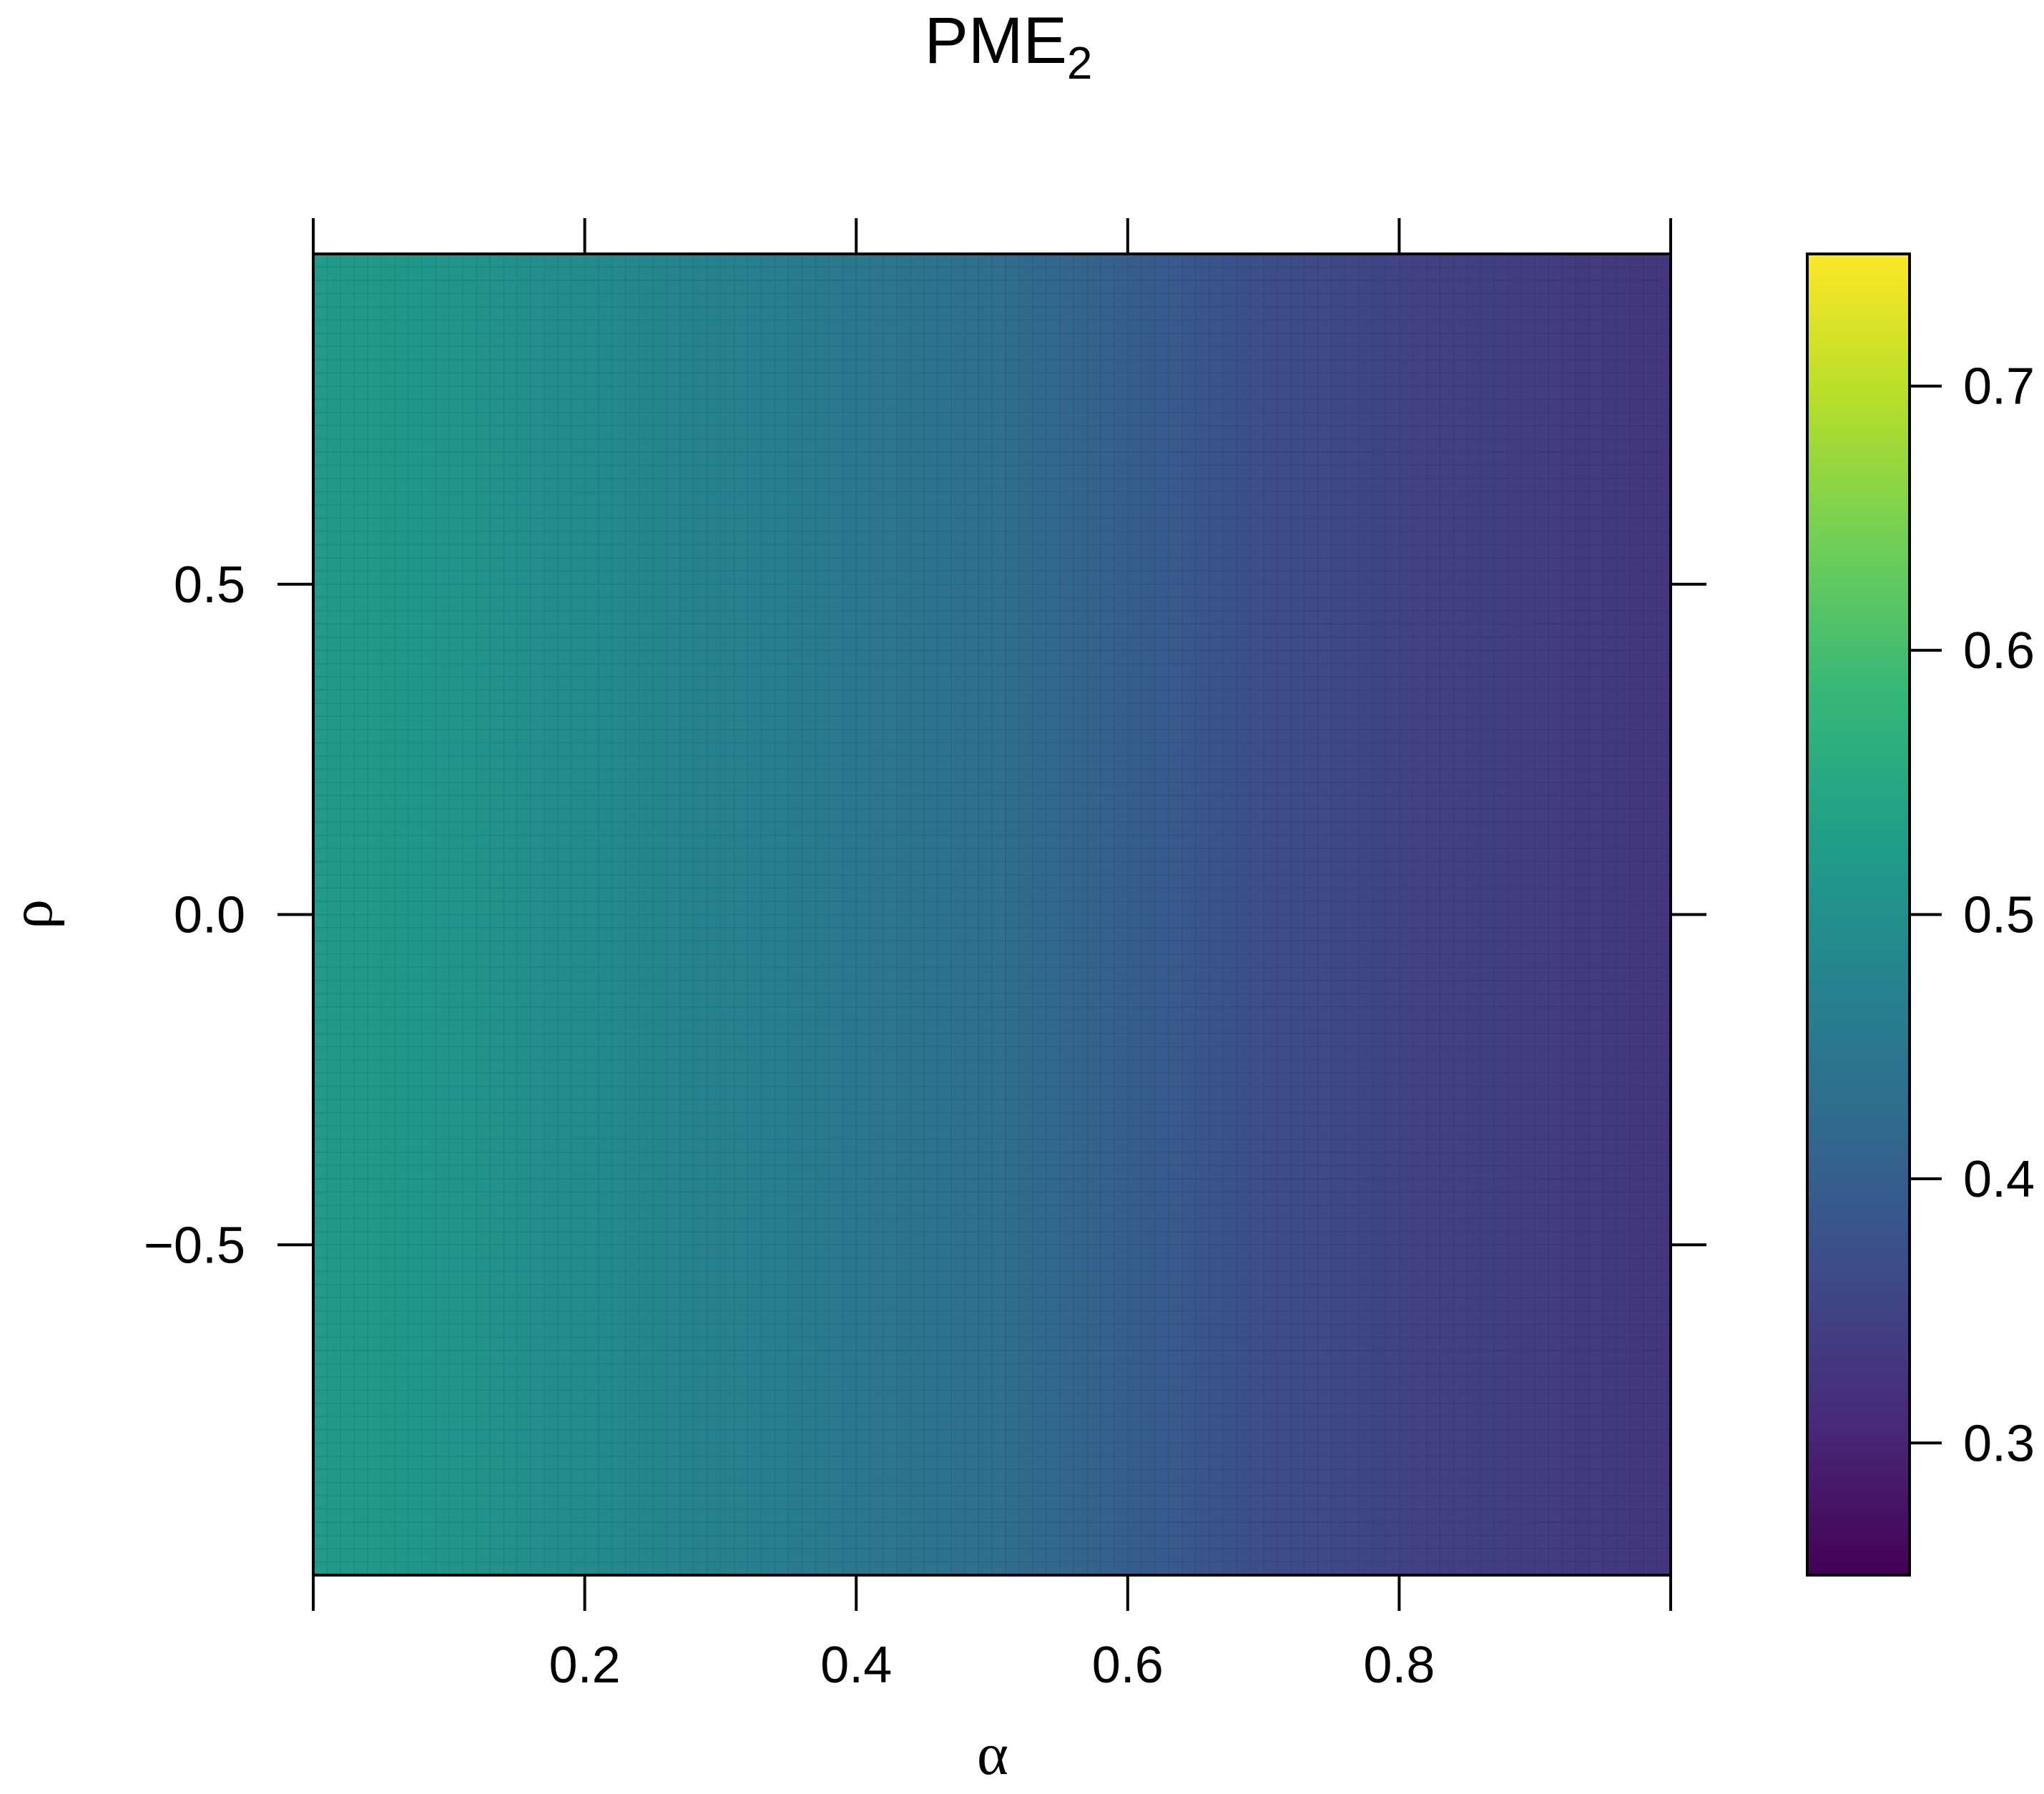  I want to click on chart-title: PME2, so click(1009, 47).